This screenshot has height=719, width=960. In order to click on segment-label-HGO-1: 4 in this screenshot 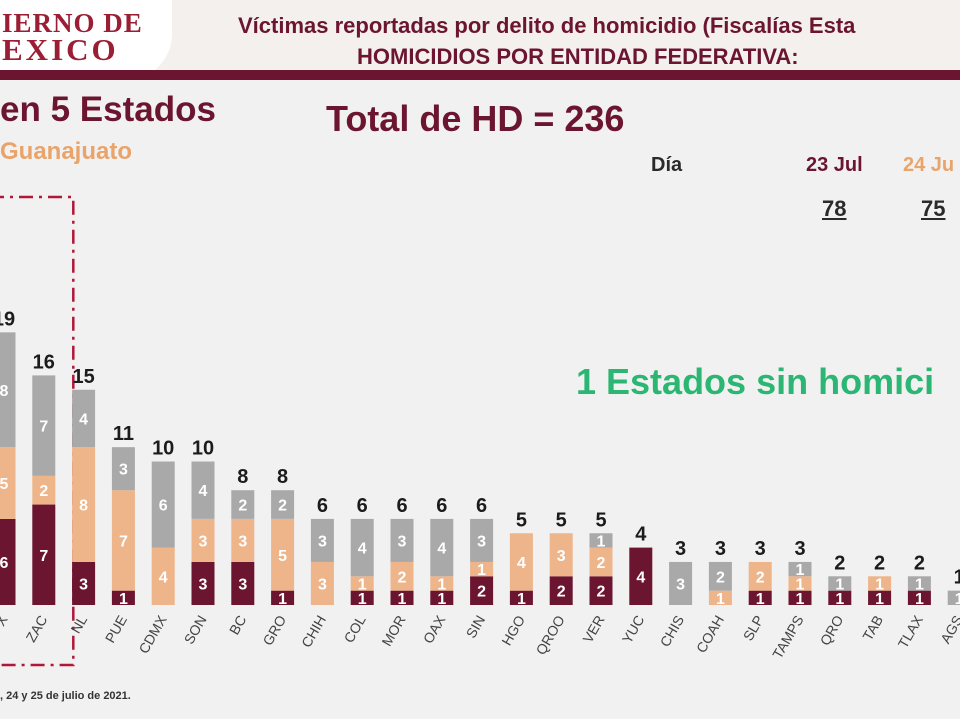, I will do `click(521, 563)`.